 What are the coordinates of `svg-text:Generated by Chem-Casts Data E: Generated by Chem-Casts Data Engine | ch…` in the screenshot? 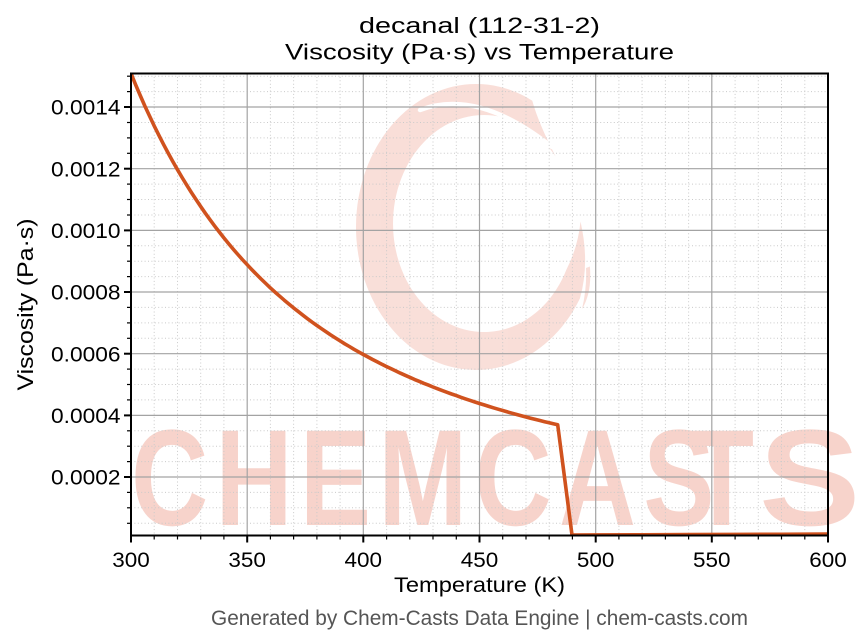 It's located at (479, 618).